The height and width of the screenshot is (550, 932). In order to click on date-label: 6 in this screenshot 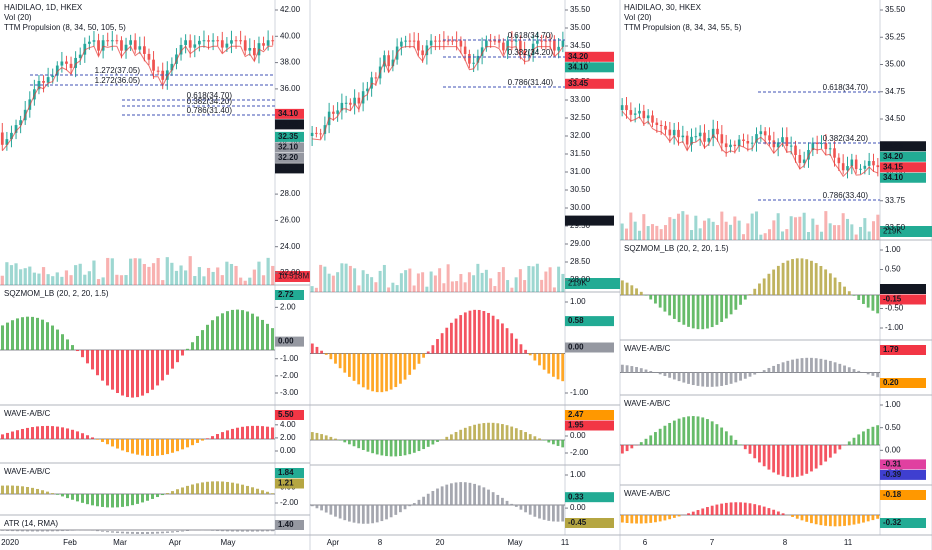, I will do `click(645, 542)`.